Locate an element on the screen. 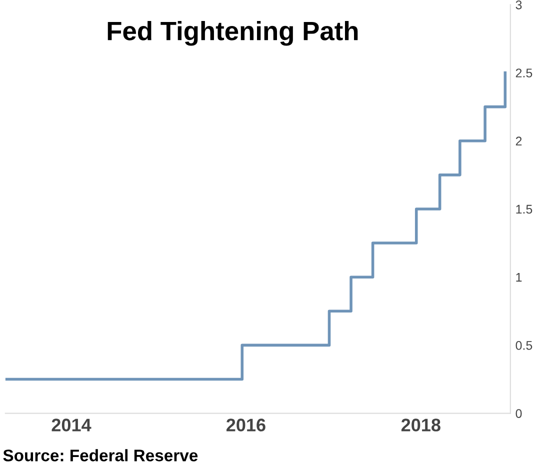 This screenshot has width=543, height=467. x-tick-label: 2018 is located at coordinates (420, 425).